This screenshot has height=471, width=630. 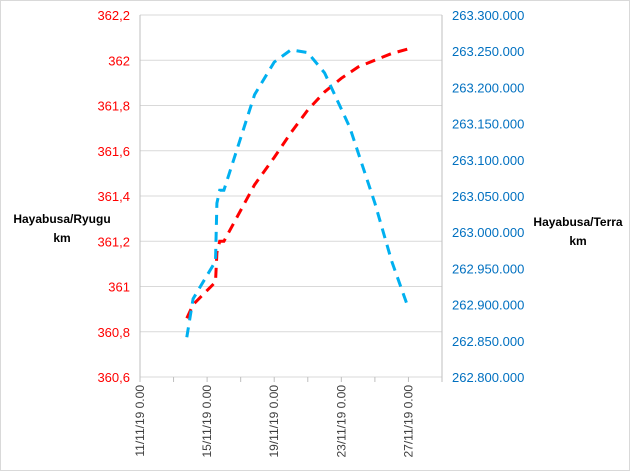 I want to click on y-left-tick-label: 361,4, so click(x=113, y=196).